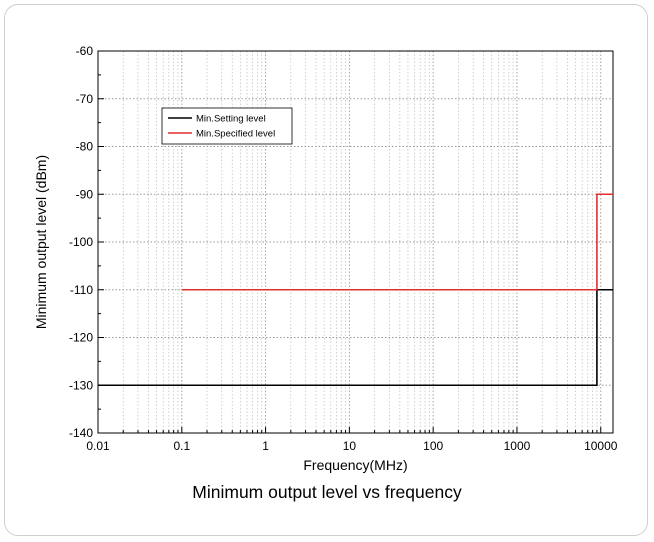 The width and height of the screenshot is (654, 542). I want to click on x-tick-label: 1000, so click(517, 446).